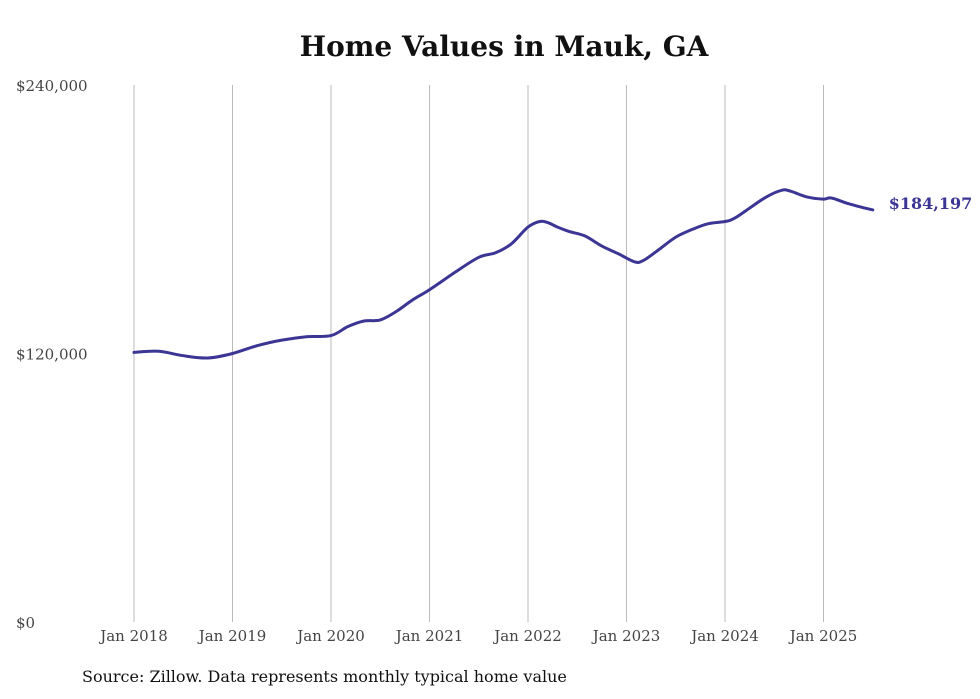  I want to click on y-tick-label-0: $0, so click(25, 623).